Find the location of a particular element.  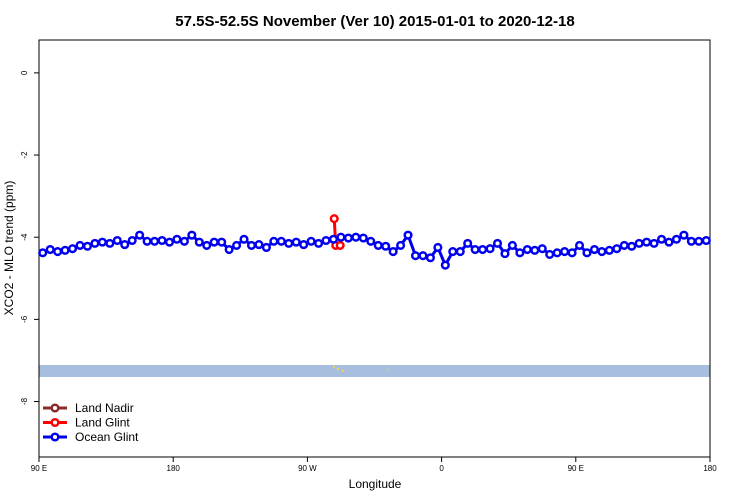

y-tick-label: -4 is located at coordinates (24, 237).